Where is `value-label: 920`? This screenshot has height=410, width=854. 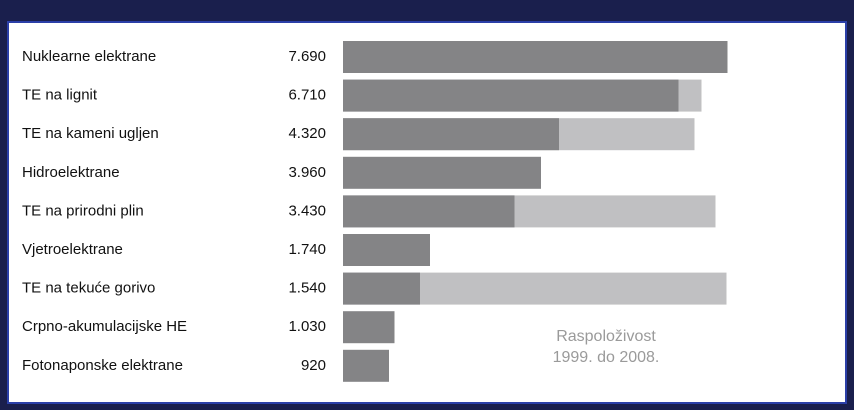 value-label: 920 is located at coordinates (313, 365).